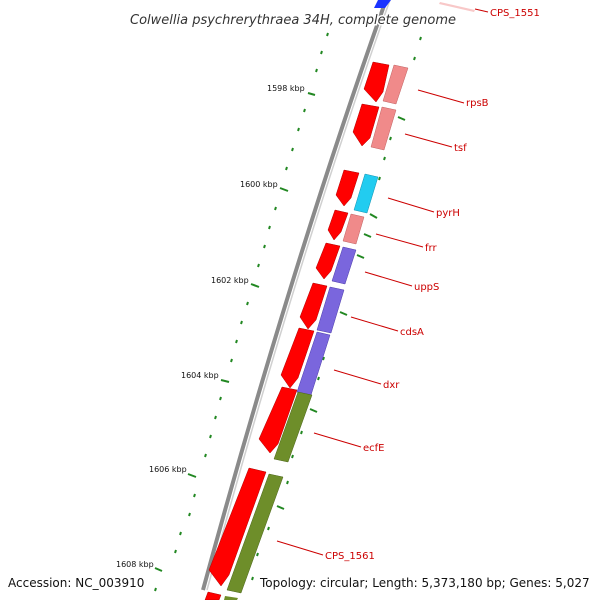 This screenshot has width=600, height=600. I want to click on gene-label-CPS_1561: CPS_1561, so click(350, 556).